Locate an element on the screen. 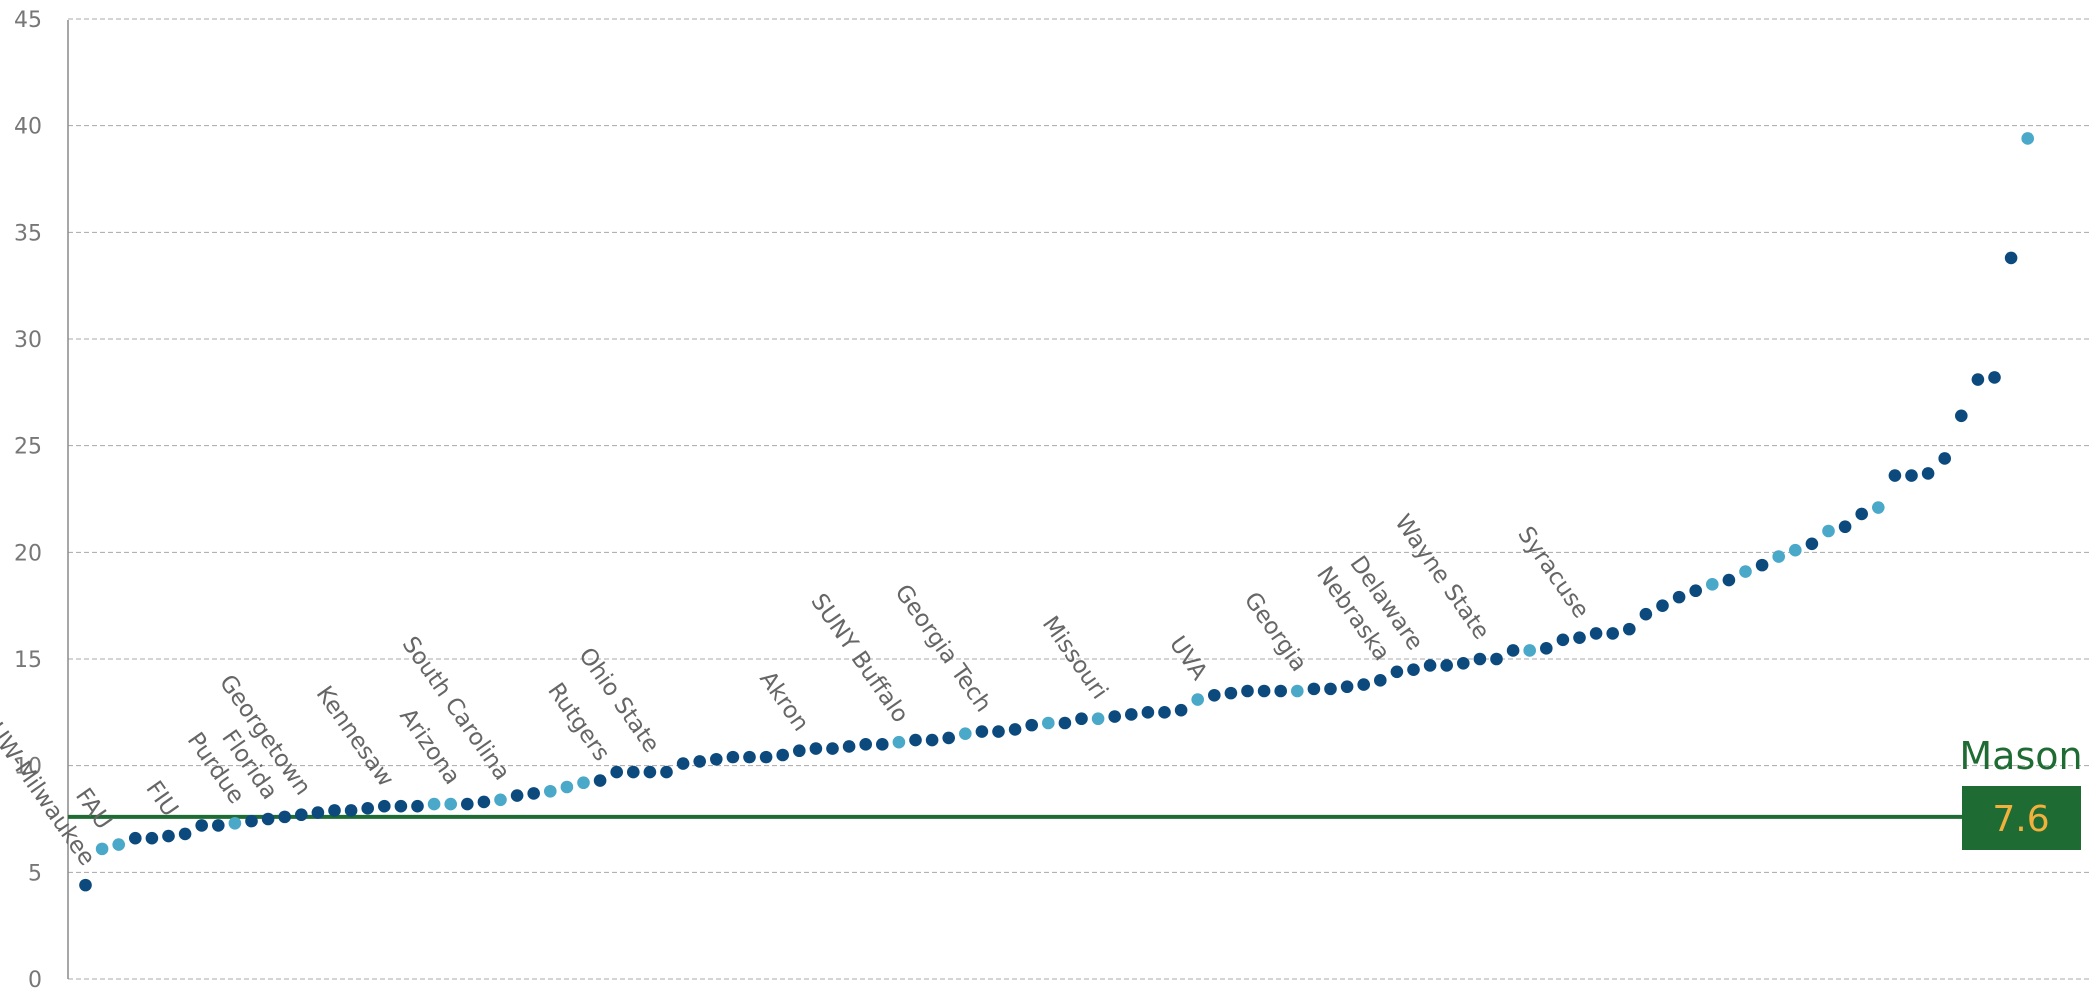  y-tick-label: 15 is located at coordinates (28, 660).